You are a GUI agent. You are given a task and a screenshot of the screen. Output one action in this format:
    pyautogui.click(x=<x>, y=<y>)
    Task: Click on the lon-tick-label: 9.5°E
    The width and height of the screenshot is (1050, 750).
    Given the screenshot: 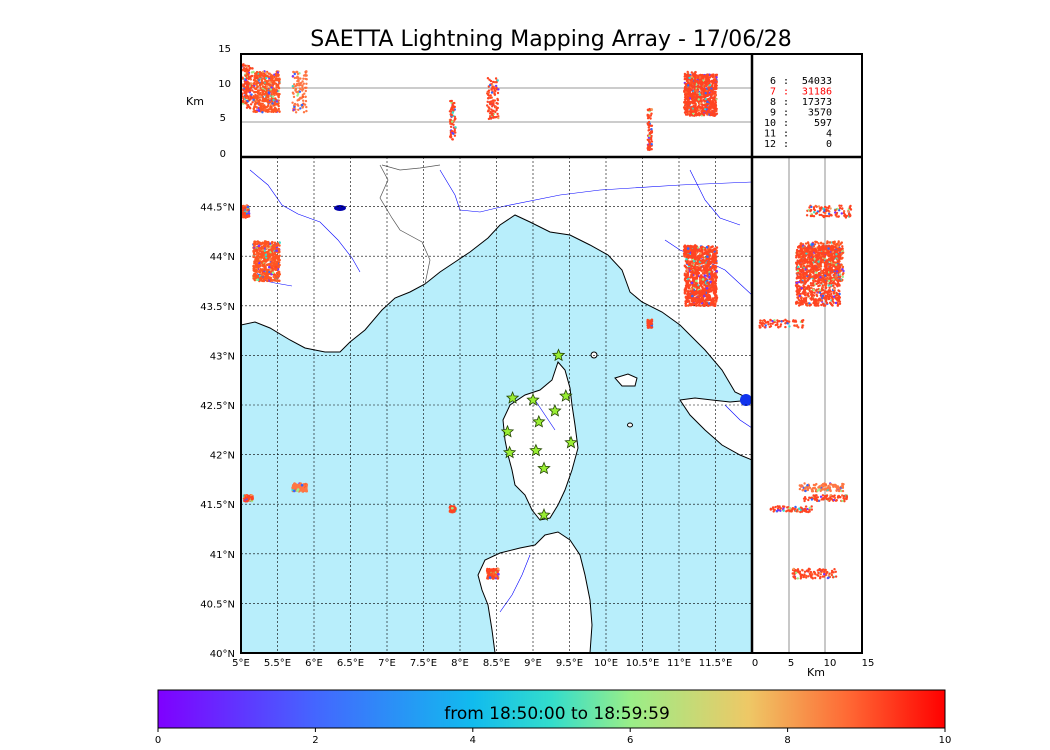 What is the action you would take?
    pyautogui.click(x=569, y=663)
    